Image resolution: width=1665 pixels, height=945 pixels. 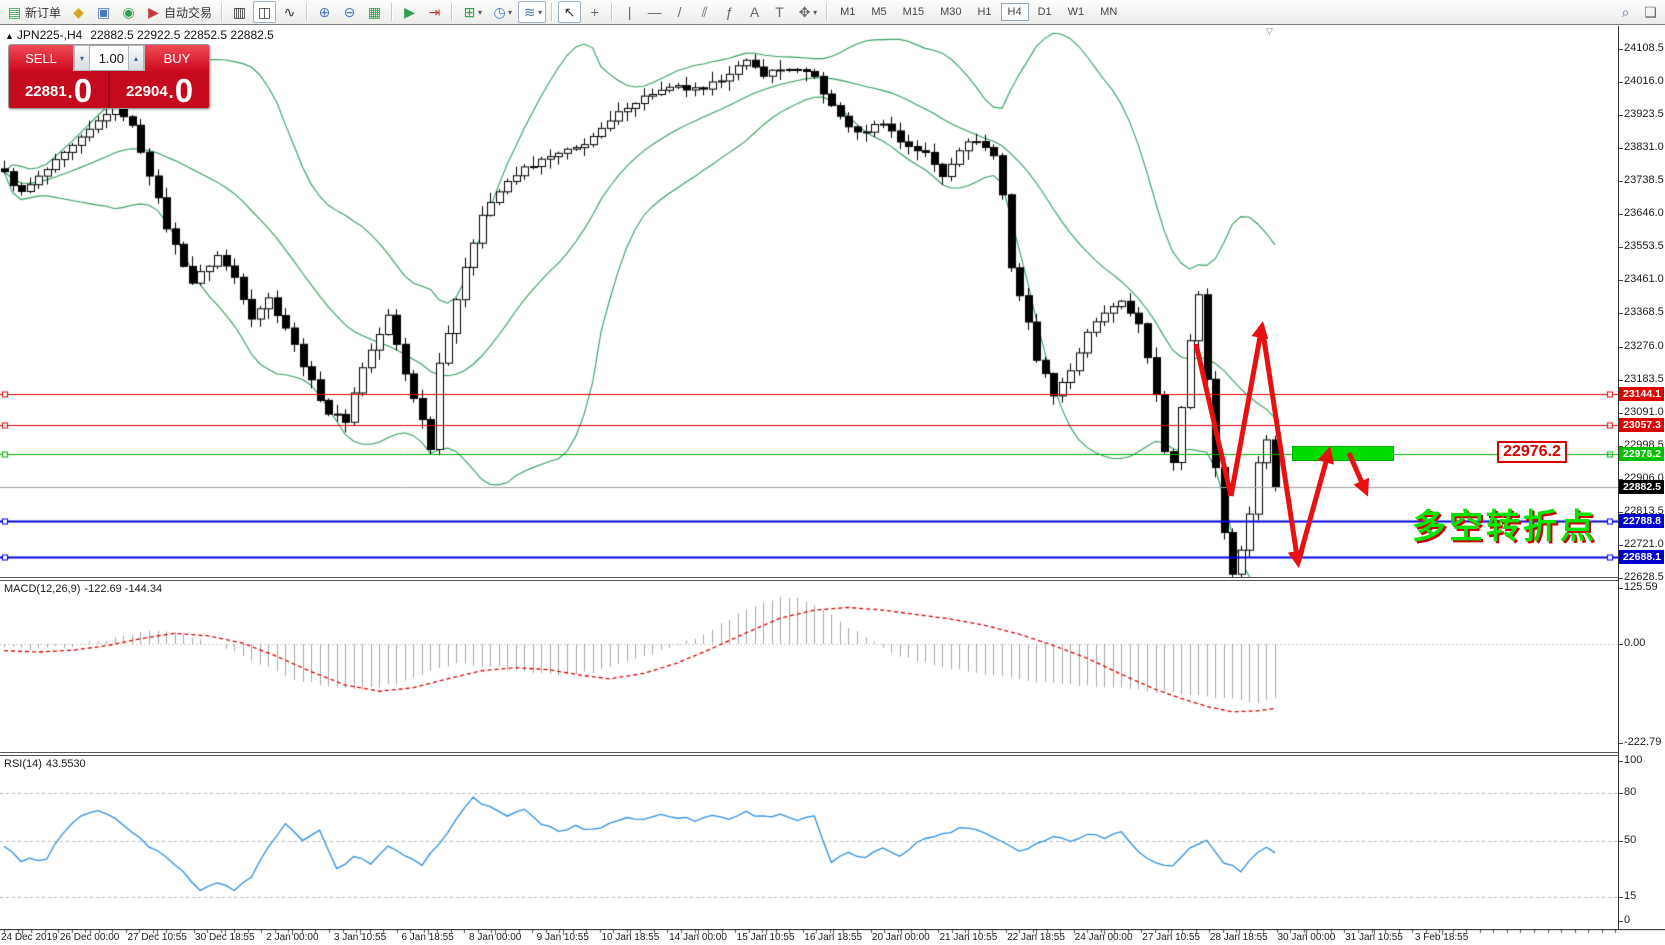 I want to click on price-tick-label: 24016.0, so click(x=1641, y=81).